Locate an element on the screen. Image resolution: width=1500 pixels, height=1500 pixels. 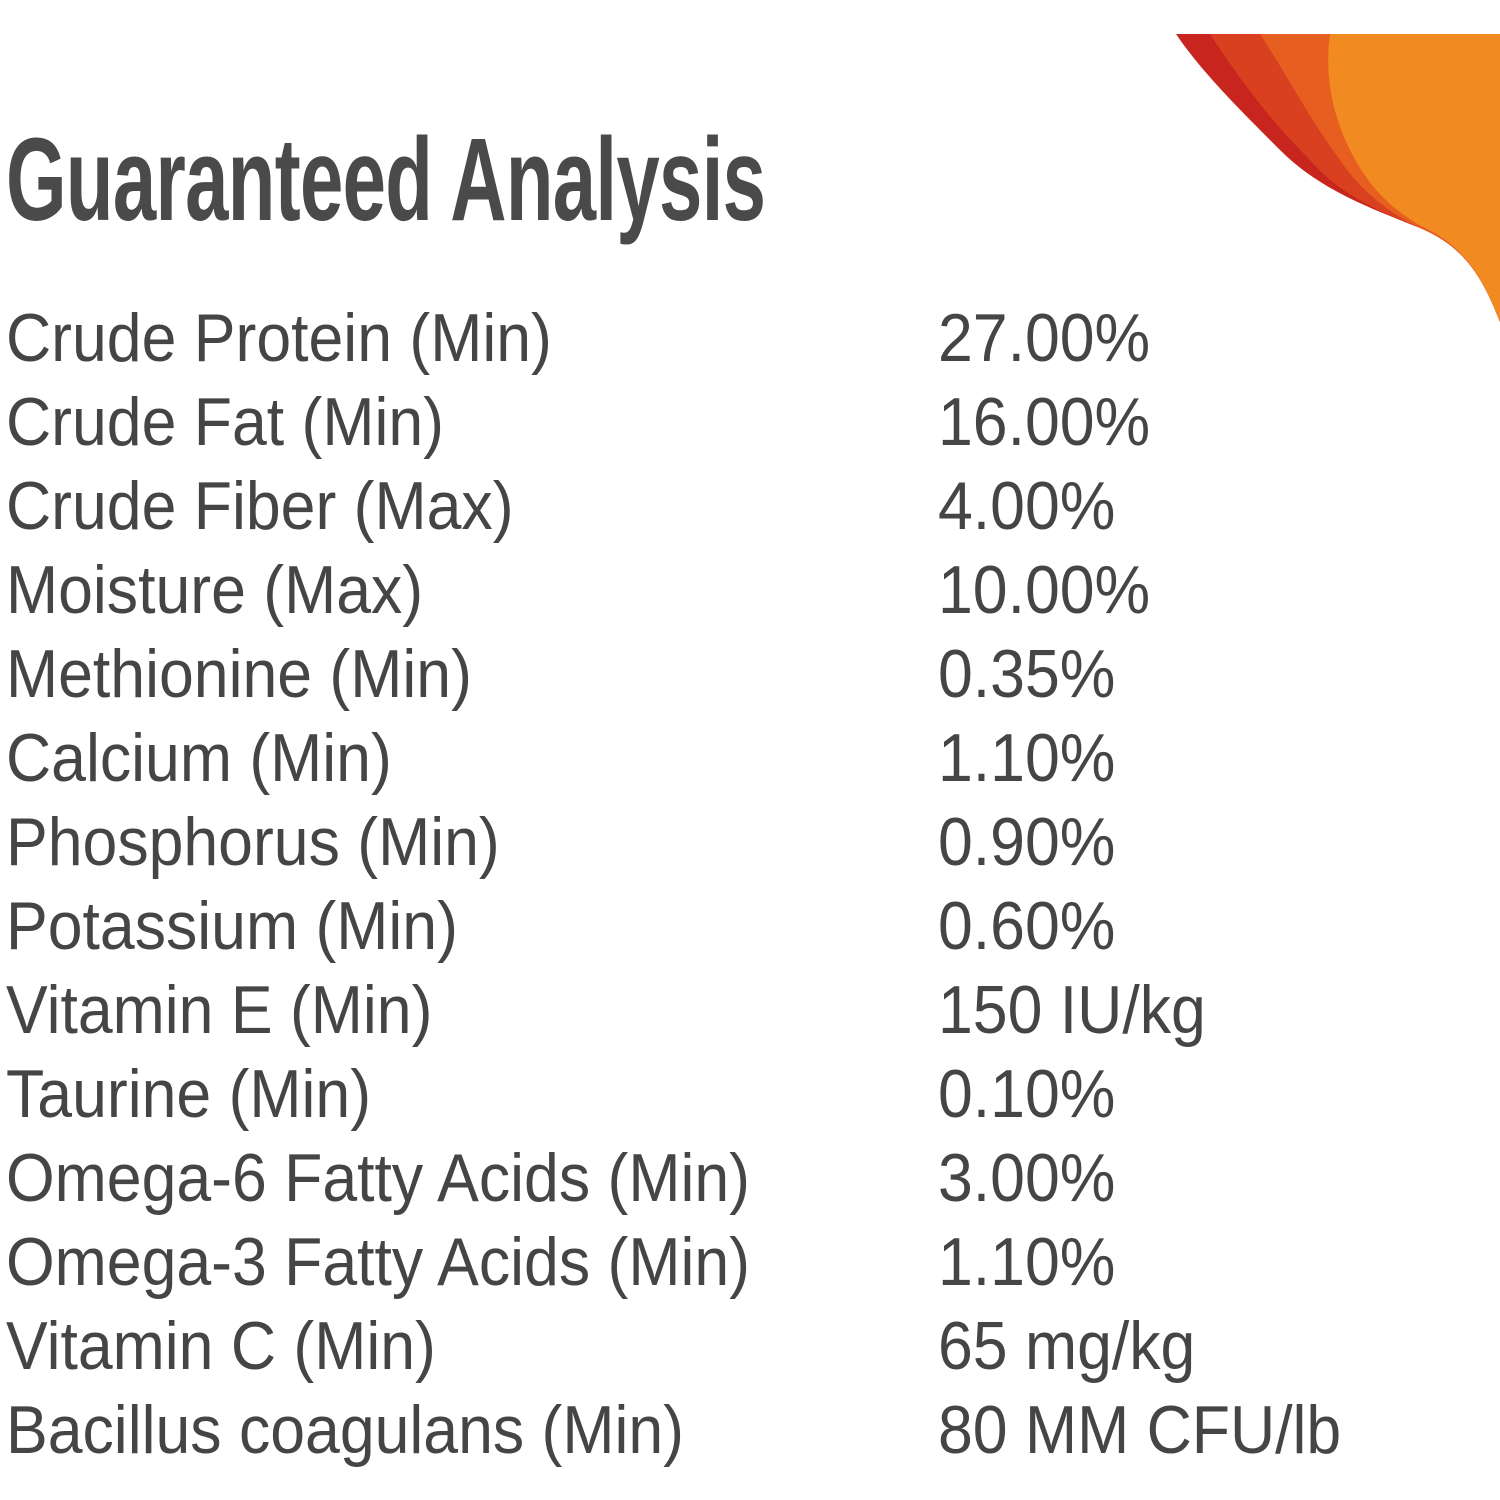
nutrient-label: Moisture (Max) is located at coordinates (215, 590).